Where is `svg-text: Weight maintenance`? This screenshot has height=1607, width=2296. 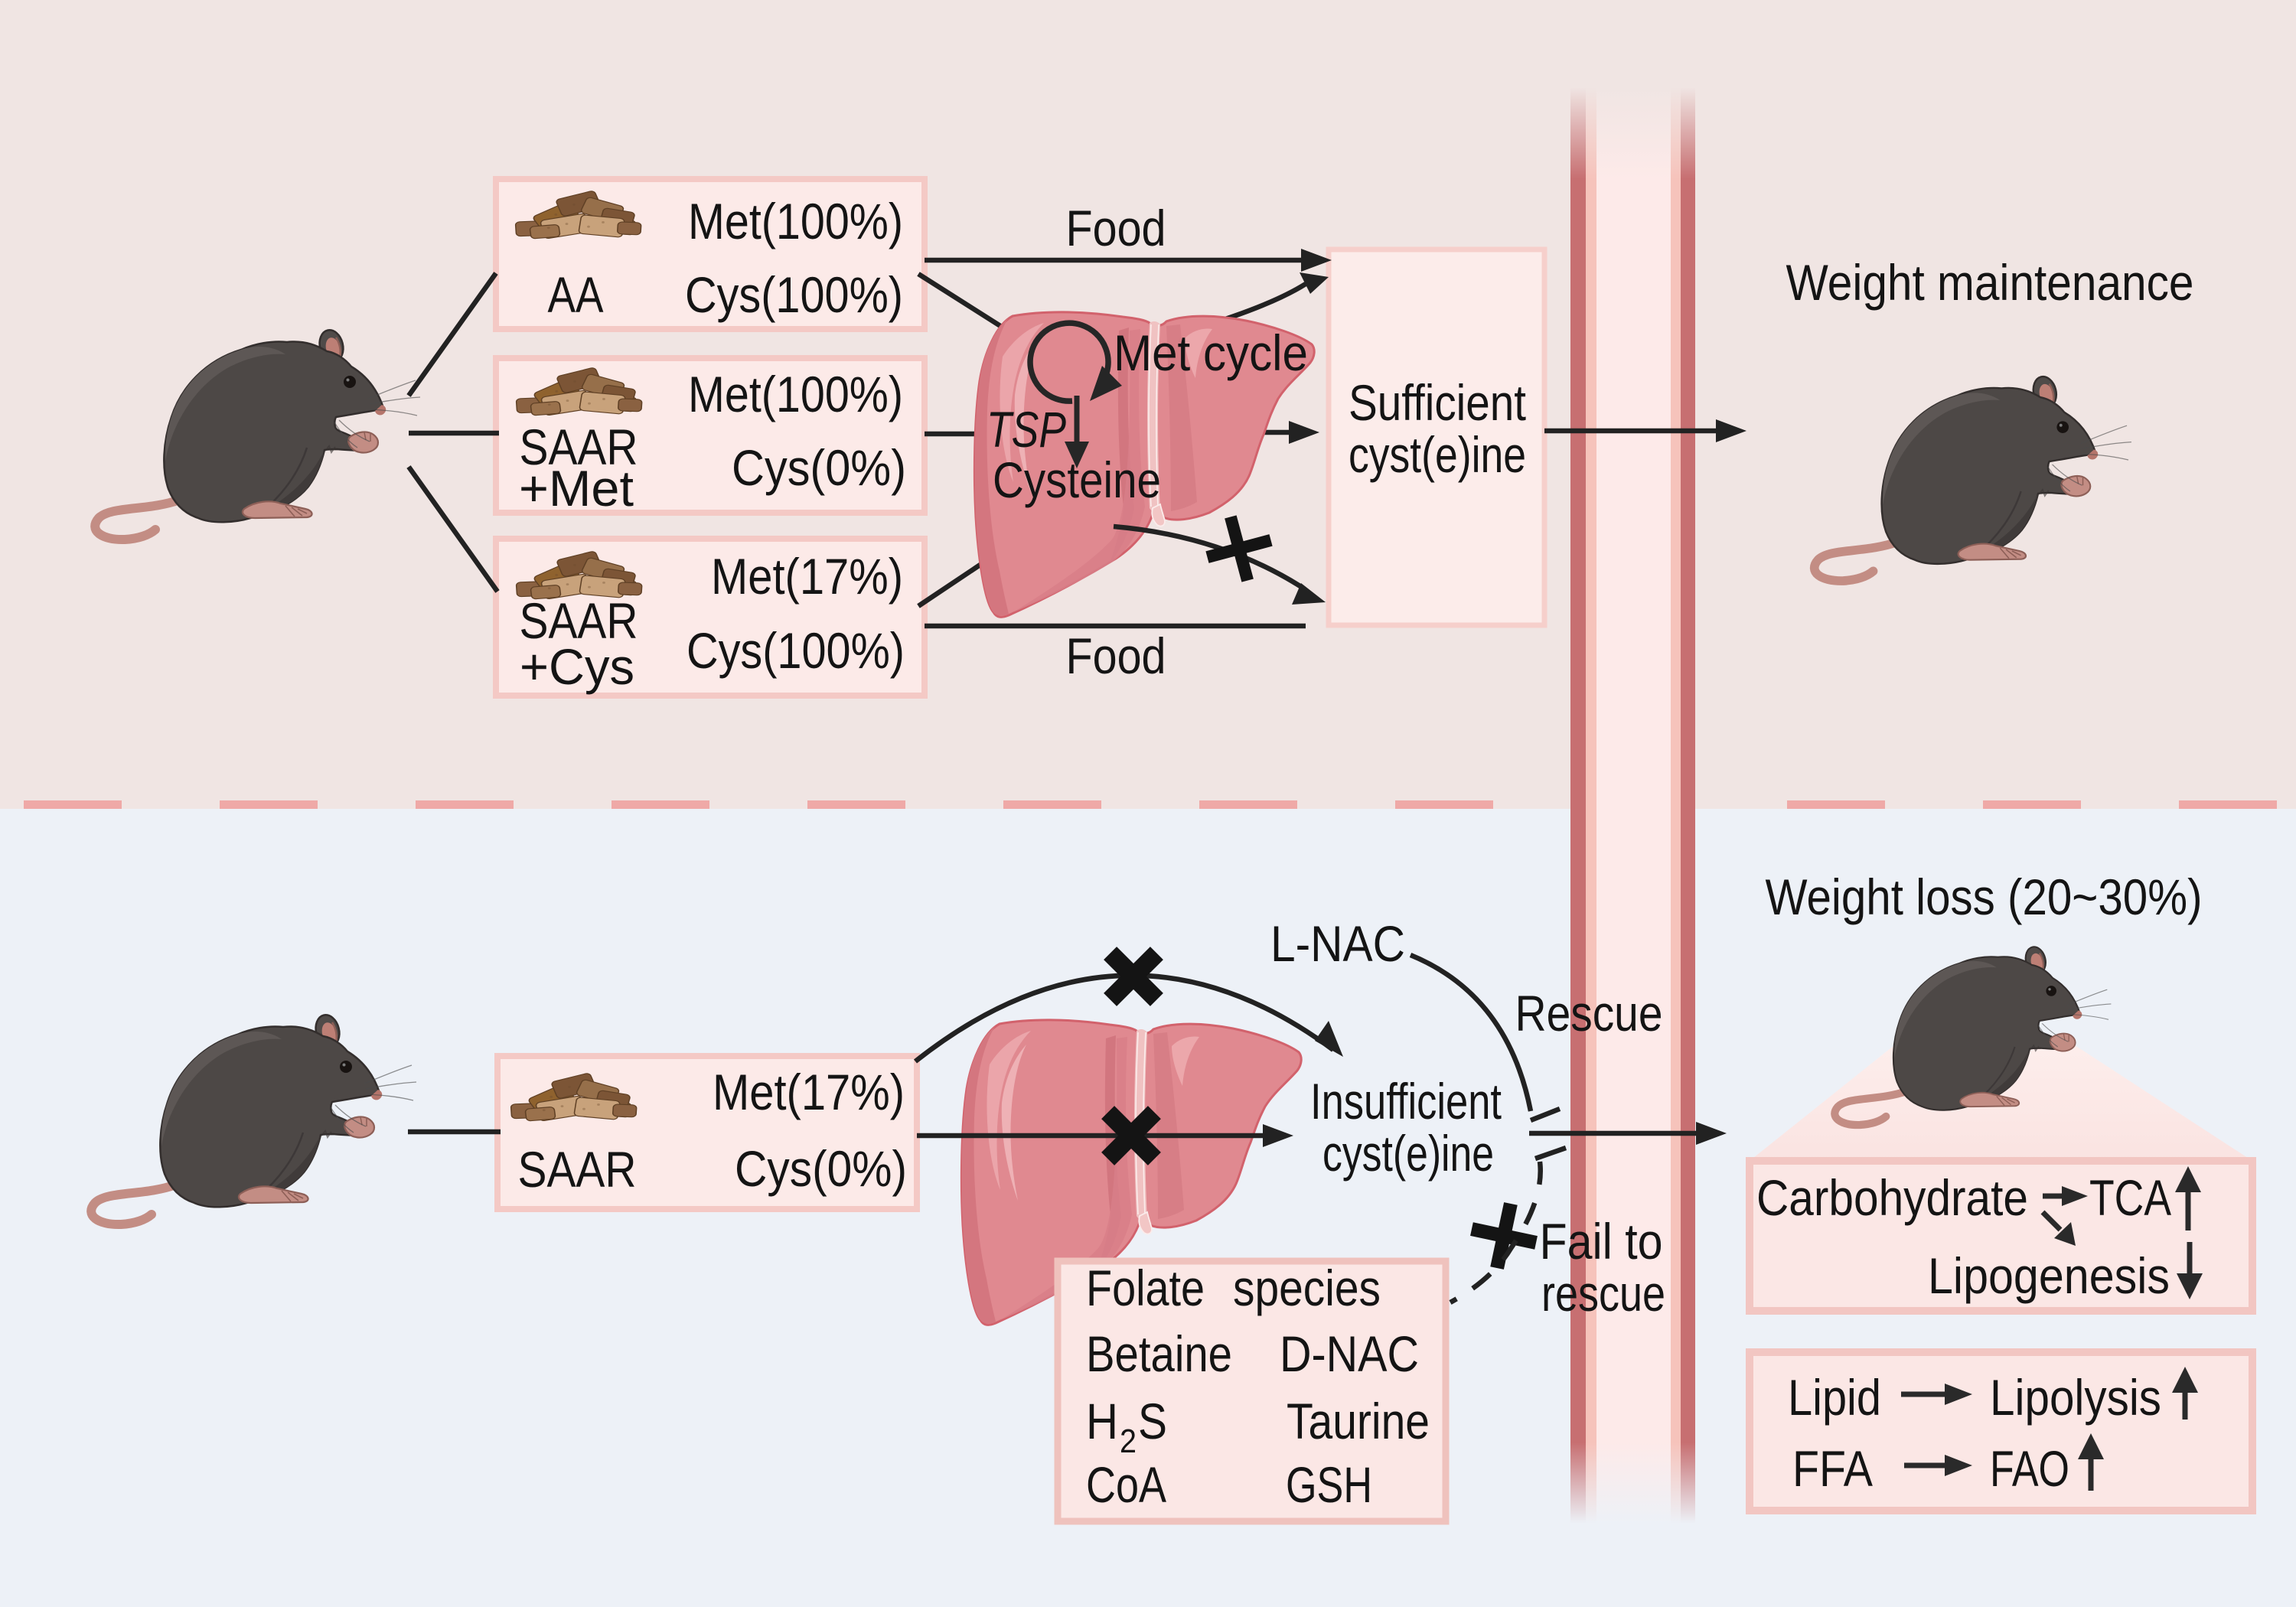 svg-text: Weight maintenance is located at coordinates (1990, 282).